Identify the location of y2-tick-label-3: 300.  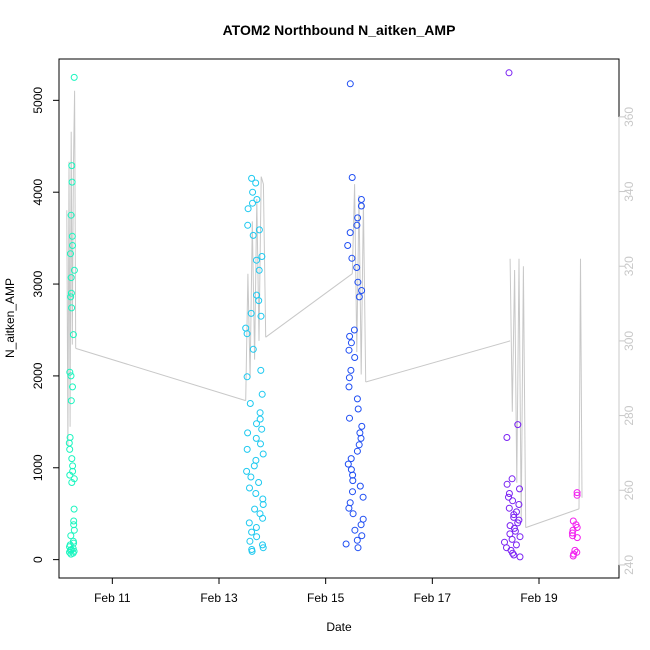
(629, 341).